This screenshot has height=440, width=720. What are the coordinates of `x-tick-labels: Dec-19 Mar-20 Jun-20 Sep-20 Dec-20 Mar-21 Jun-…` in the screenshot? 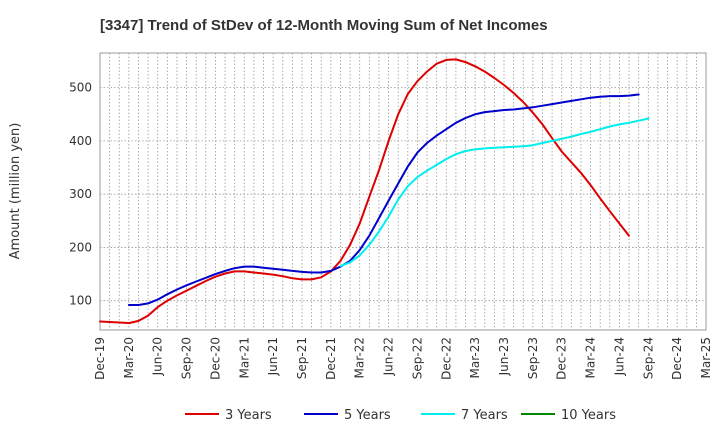 It's located at (403, 358).